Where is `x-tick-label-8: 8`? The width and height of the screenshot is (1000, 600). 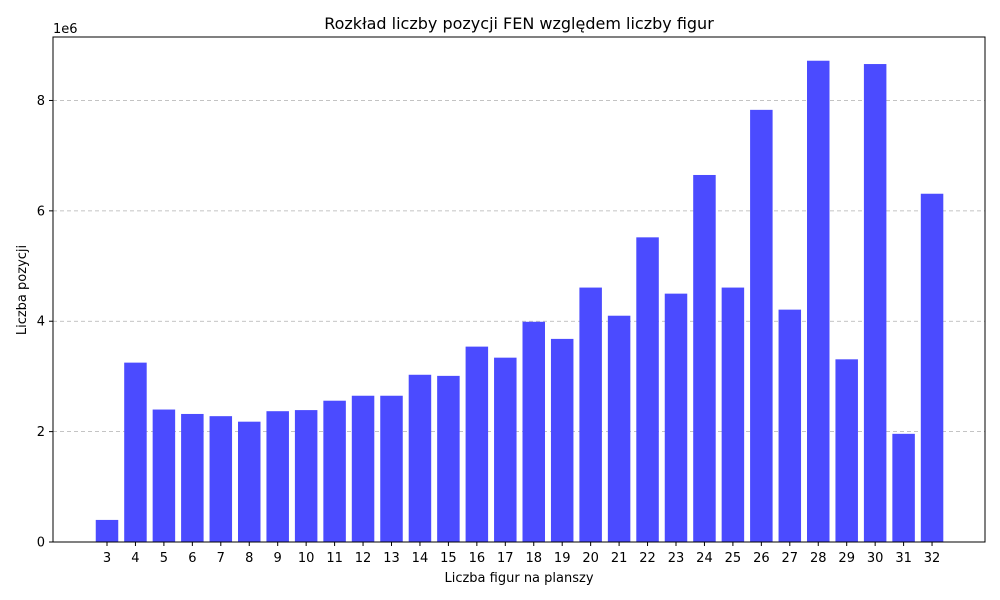
x-tick-label-8: 8 is located at coordinates (249, 558).